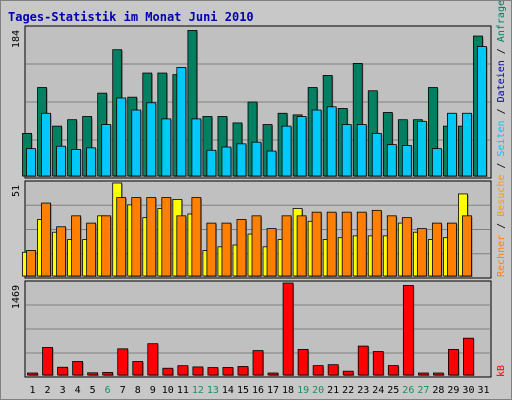 The width and height of the screenshot is (512, 401). What do you see at coordinates (16, 191) in the screenshot?
I see `ymax-label-middle: 51` at bounding box center [16, 191].